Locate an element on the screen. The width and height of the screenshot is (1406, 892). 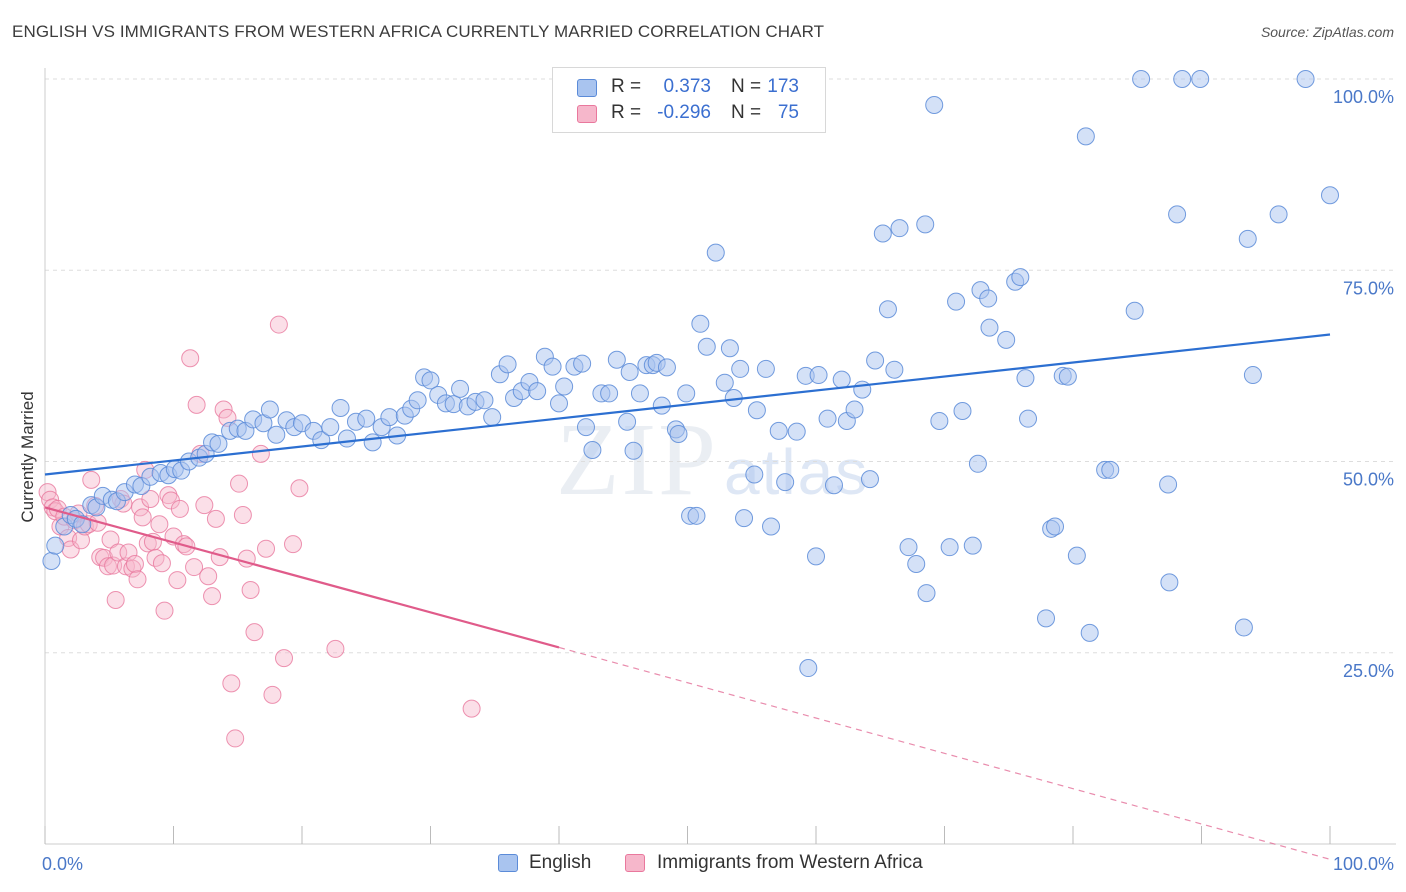
africa-swatch is located at coordinates (587, 114).